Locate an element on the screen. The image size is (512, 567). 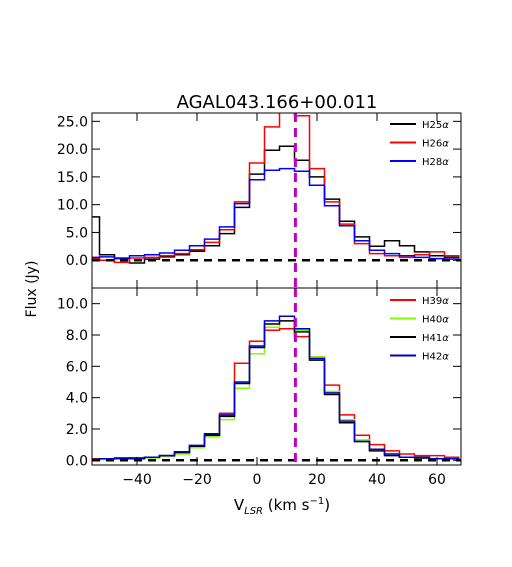
y-tick-label: 25.0 is located at coordinates (72, 122).